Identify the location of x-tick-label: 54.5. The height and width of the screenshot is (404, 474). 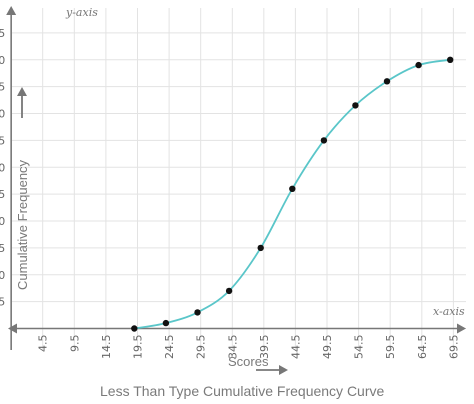
(359, 347).